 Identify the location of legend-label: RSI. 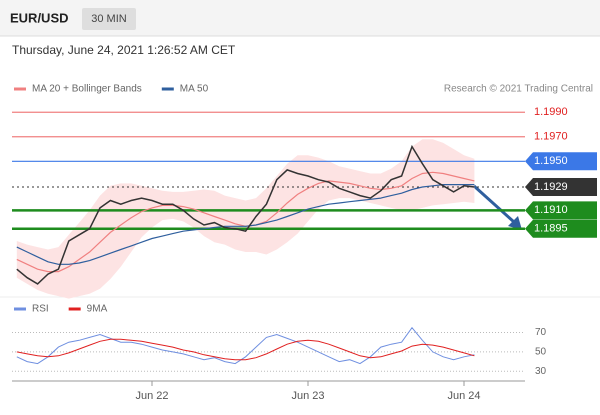
(40, 309).